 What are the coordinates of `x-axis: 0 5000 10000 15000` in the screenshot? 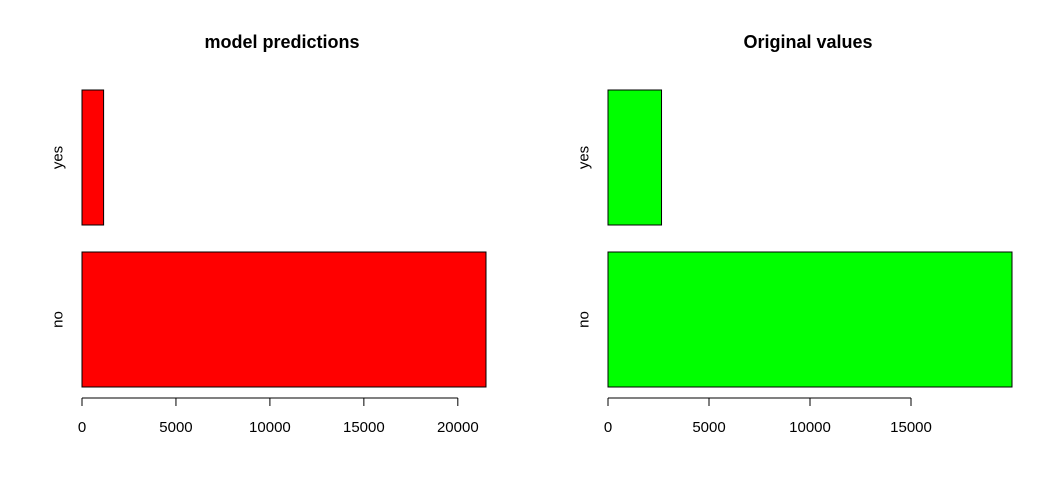 It's located at (768, 416).